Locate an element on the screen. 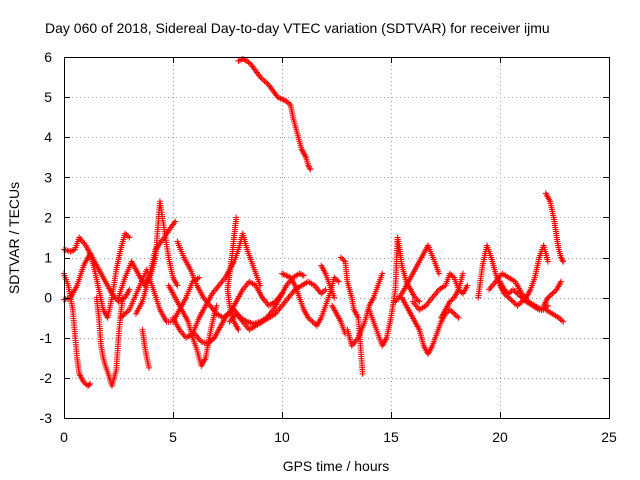 The height and width of the screenshot is (480, 640). x-tick-label: 10 is located at coordinates (282, 437).